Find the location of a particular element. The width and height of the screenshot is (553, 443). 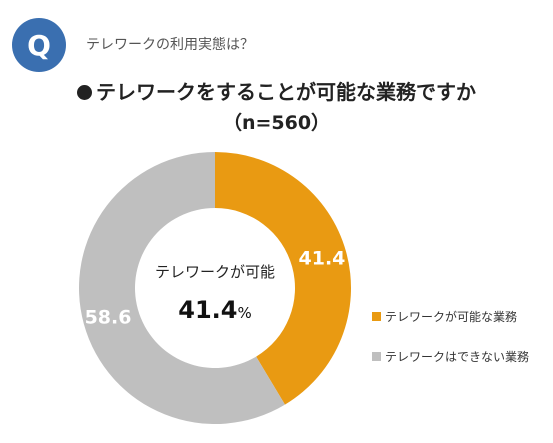

chart-title: テレワークをすることが可能な業務ですか is located at coordinates (276, 90).